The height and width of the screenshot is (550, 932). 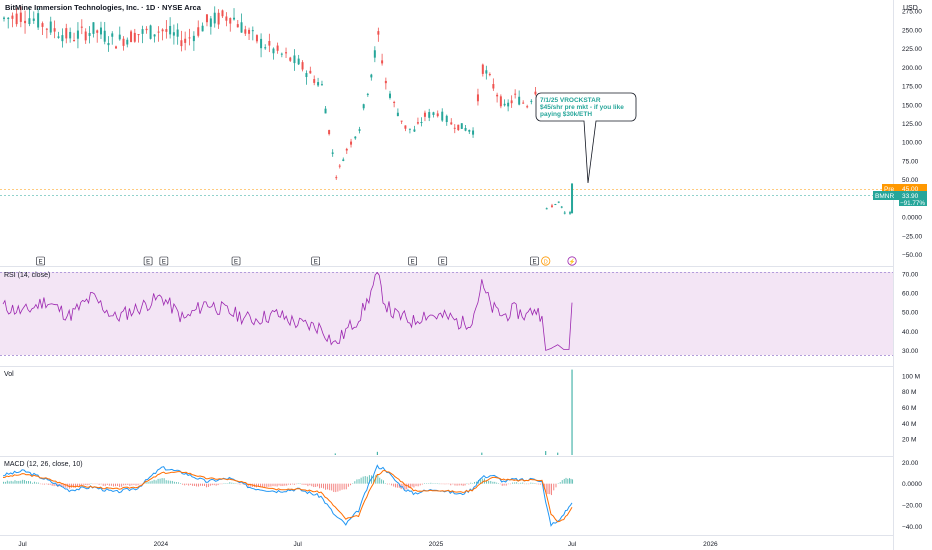 I want to click on price-tick-label: 50.00, so click(x=910, y=180).